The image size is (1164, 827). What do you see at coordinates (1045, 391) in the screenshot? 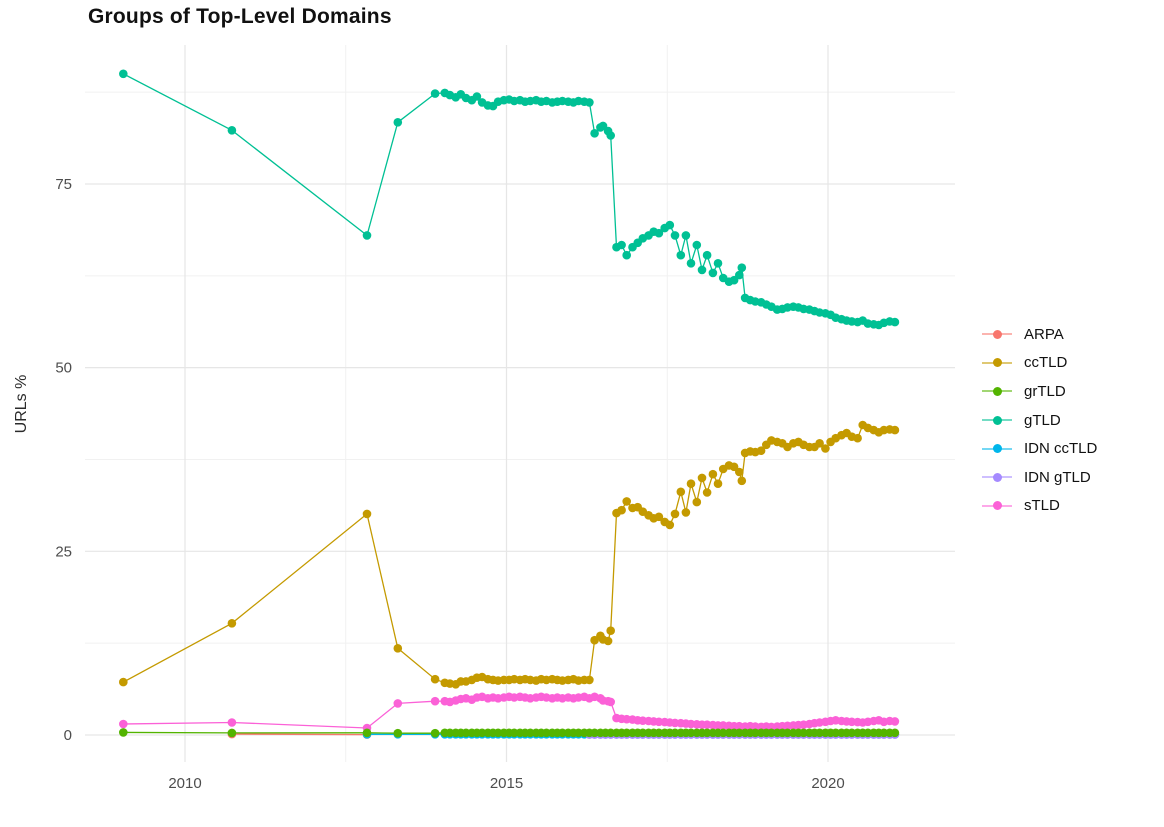
I see `legend-label-grtld: grTLD` at bounding box center [1045, 391].